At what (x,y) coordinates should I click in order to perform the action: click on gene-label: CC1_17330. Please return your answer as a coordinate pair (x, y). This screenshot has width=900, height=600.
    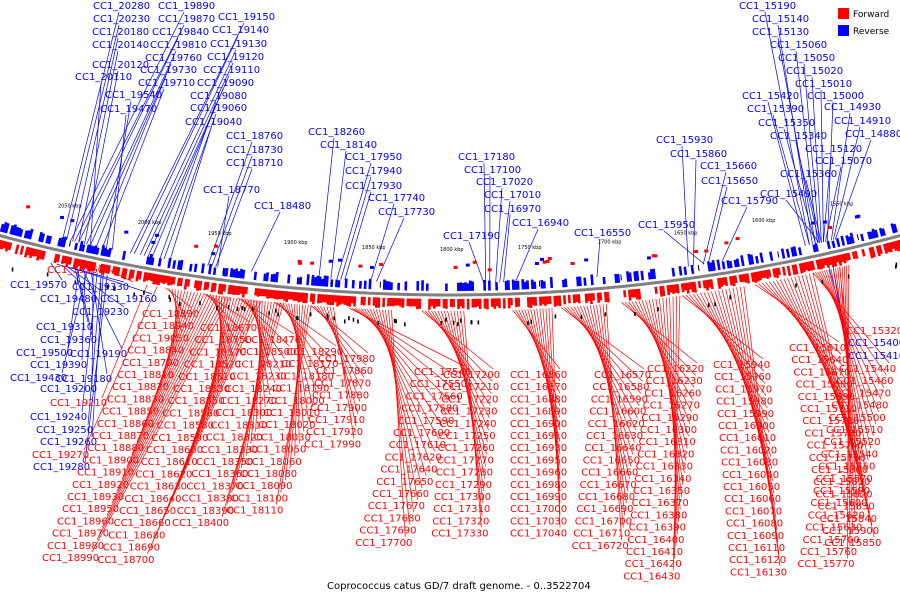
    Looking at the image, I should click on (459, 534).